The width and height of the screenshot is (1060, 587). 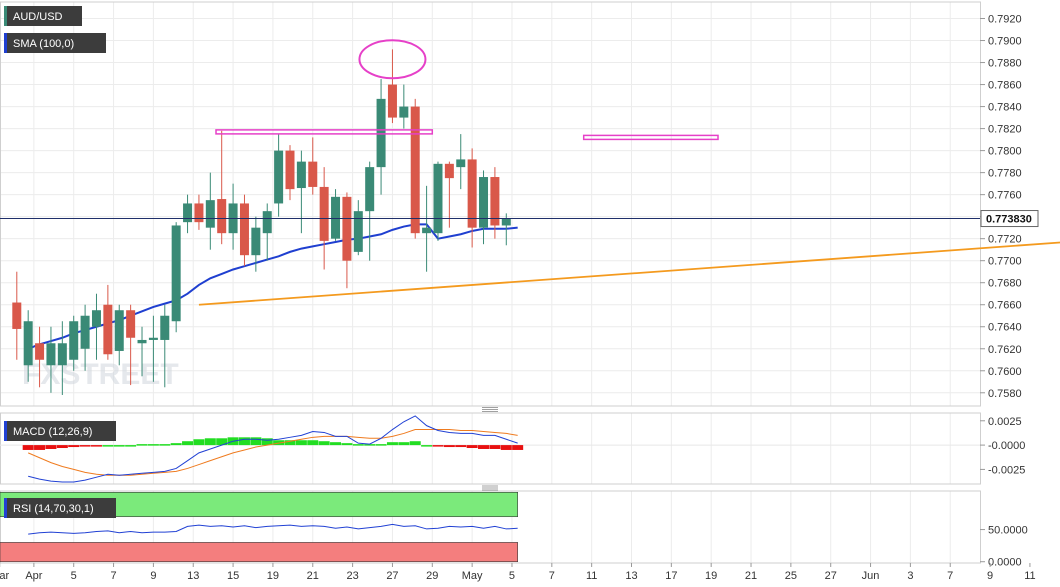 What do you see at coordinates (472, 576) in the screenshot?
I see `date-tick-label: May` at bounding box center [472, 576].